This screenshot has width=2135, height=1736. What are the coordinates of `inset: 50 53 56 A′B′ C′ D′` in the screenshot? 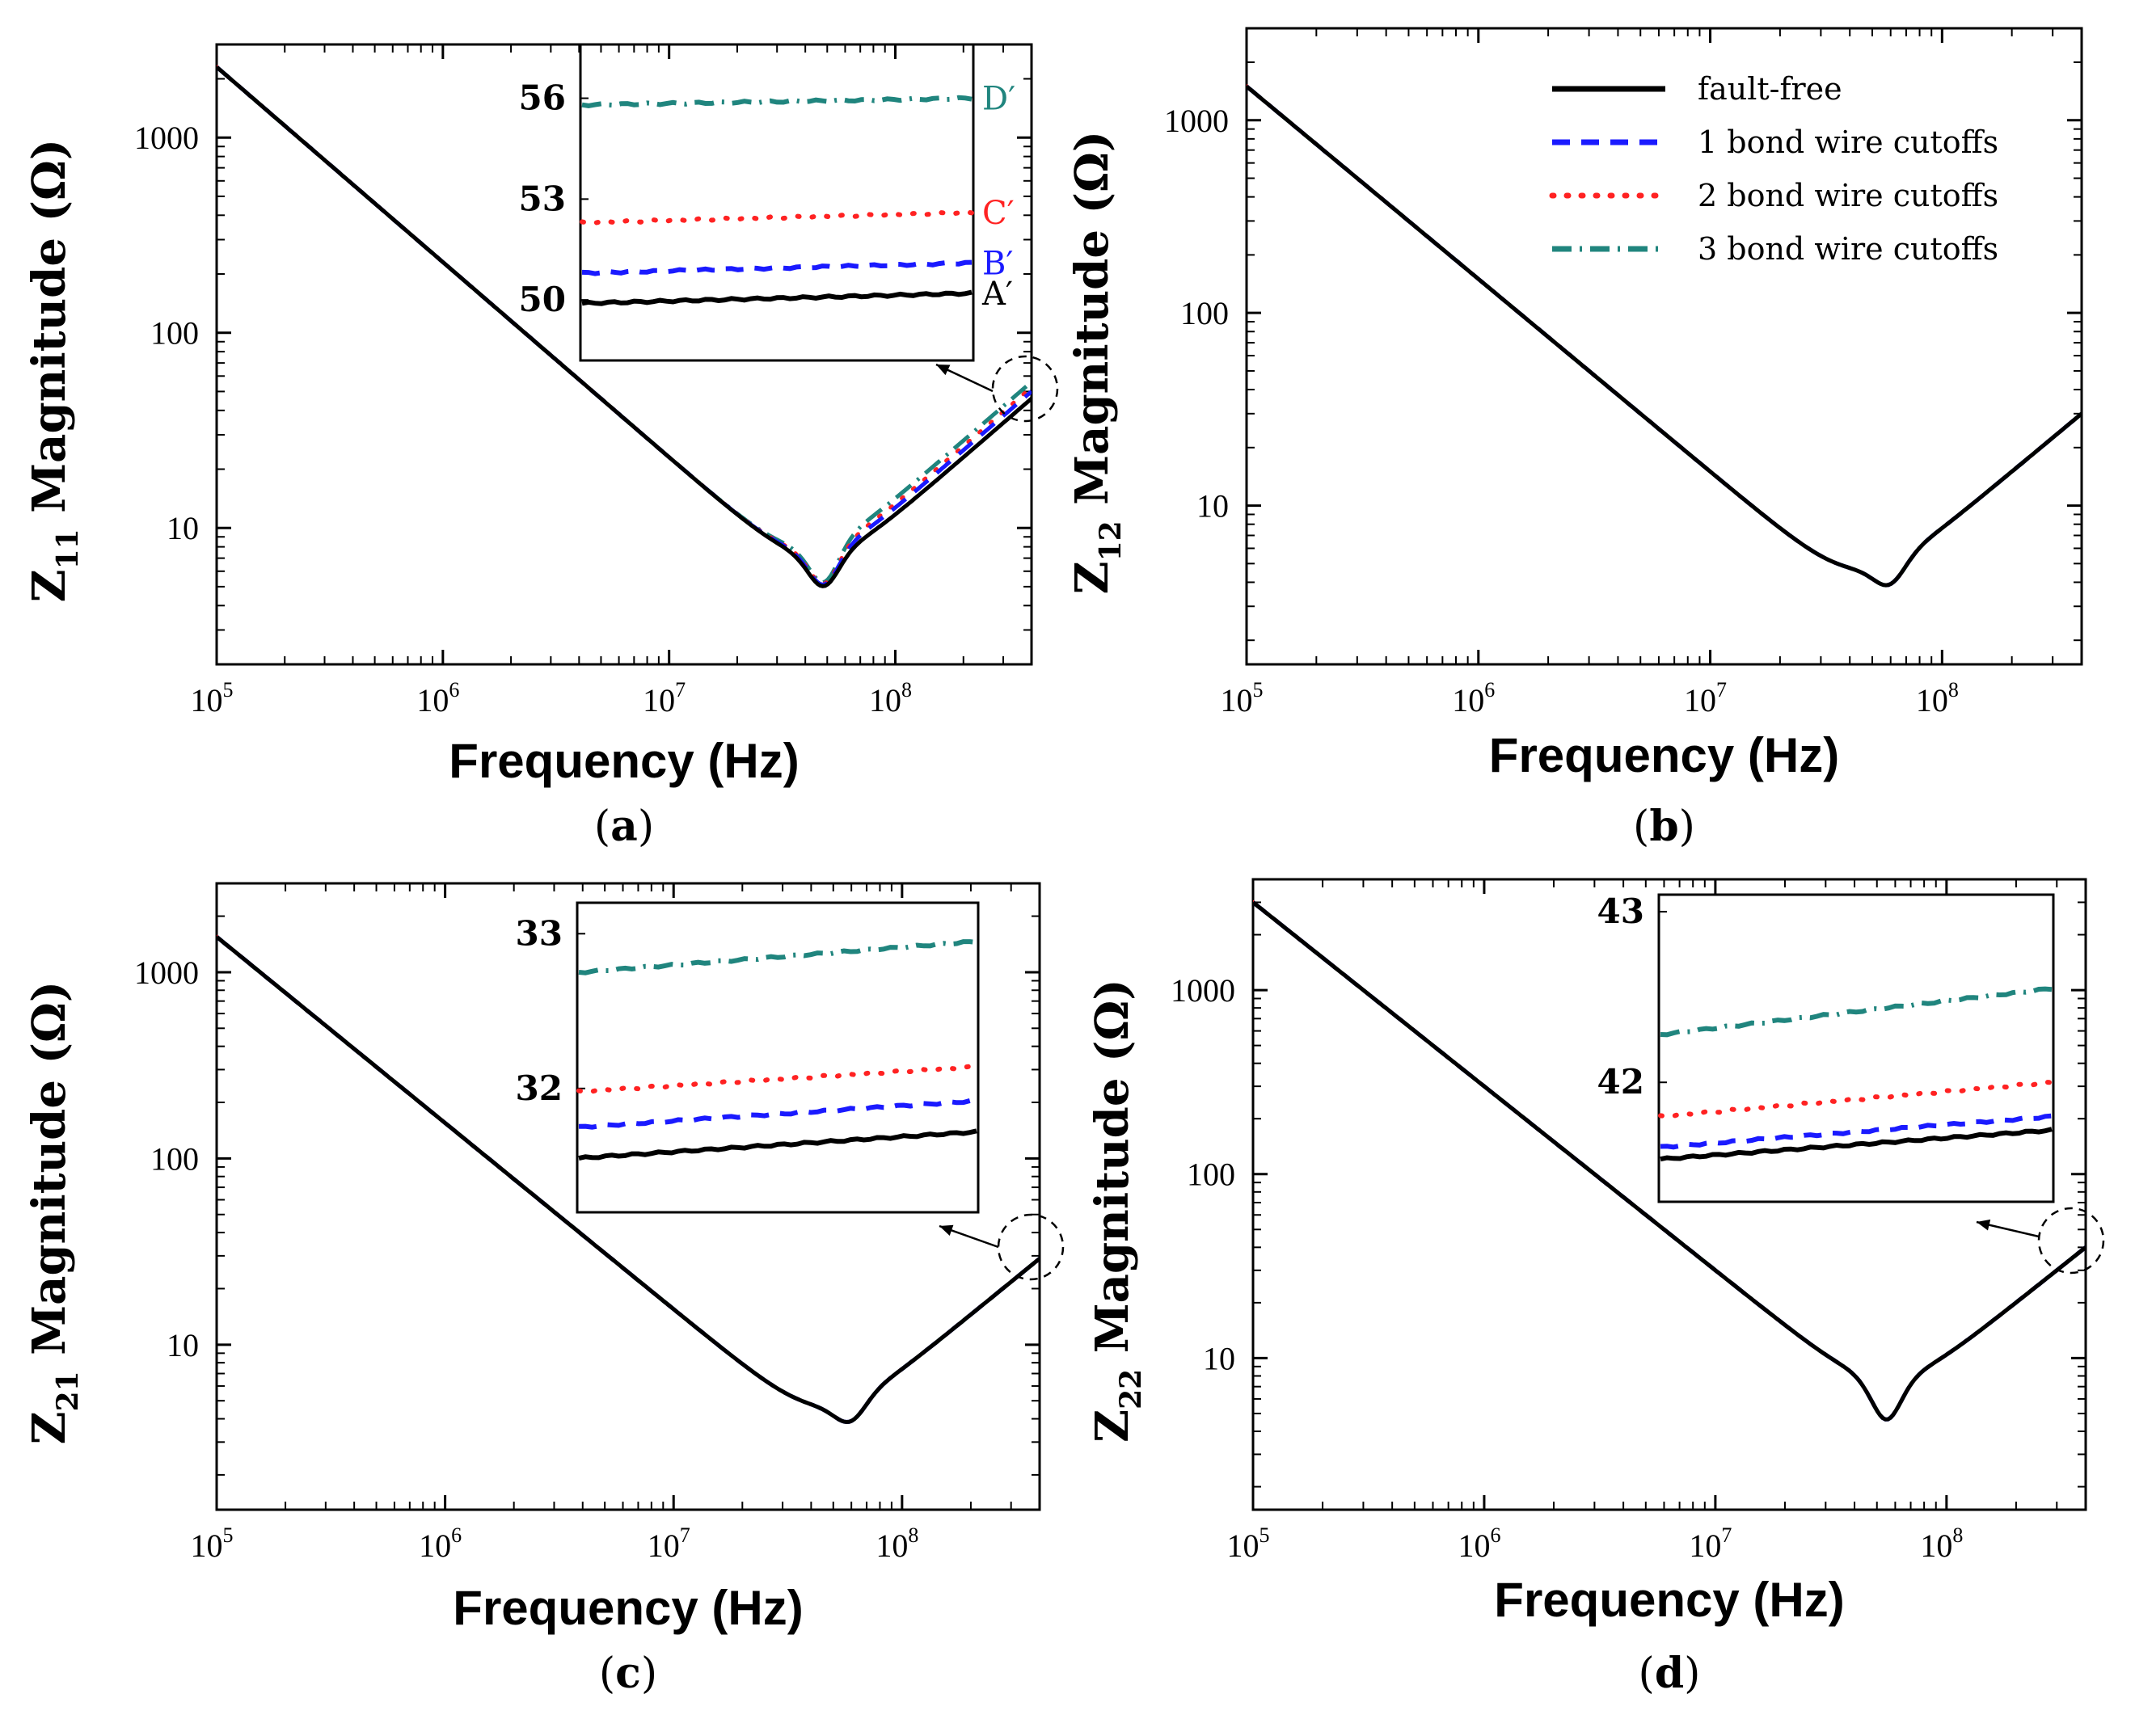 It's located at (767, 202).